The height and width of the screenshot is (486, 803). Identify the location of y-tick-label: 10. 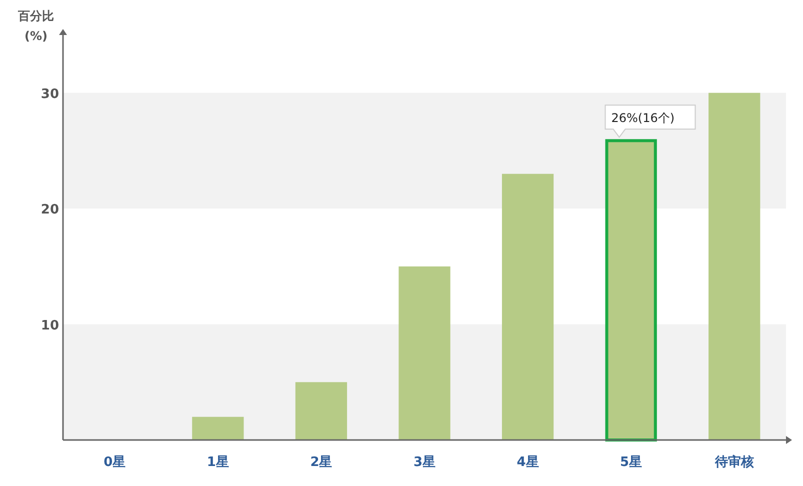
(49, 326).